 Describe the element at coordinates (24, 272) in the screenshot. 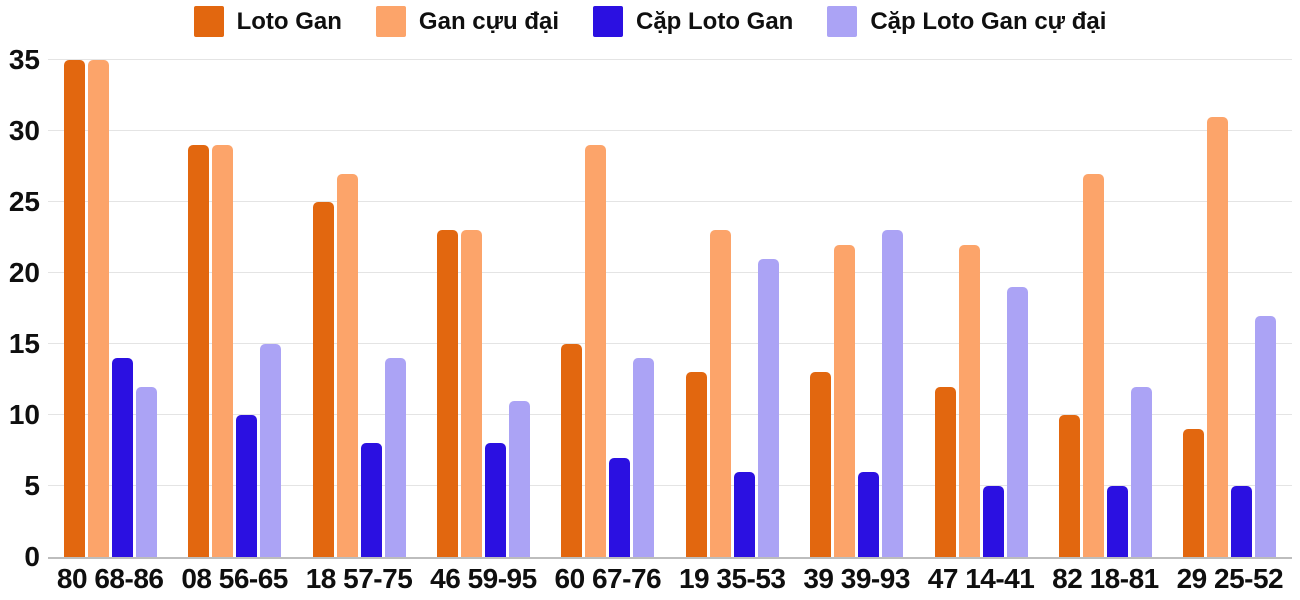

I see `y-tick-label: 20` at that location.